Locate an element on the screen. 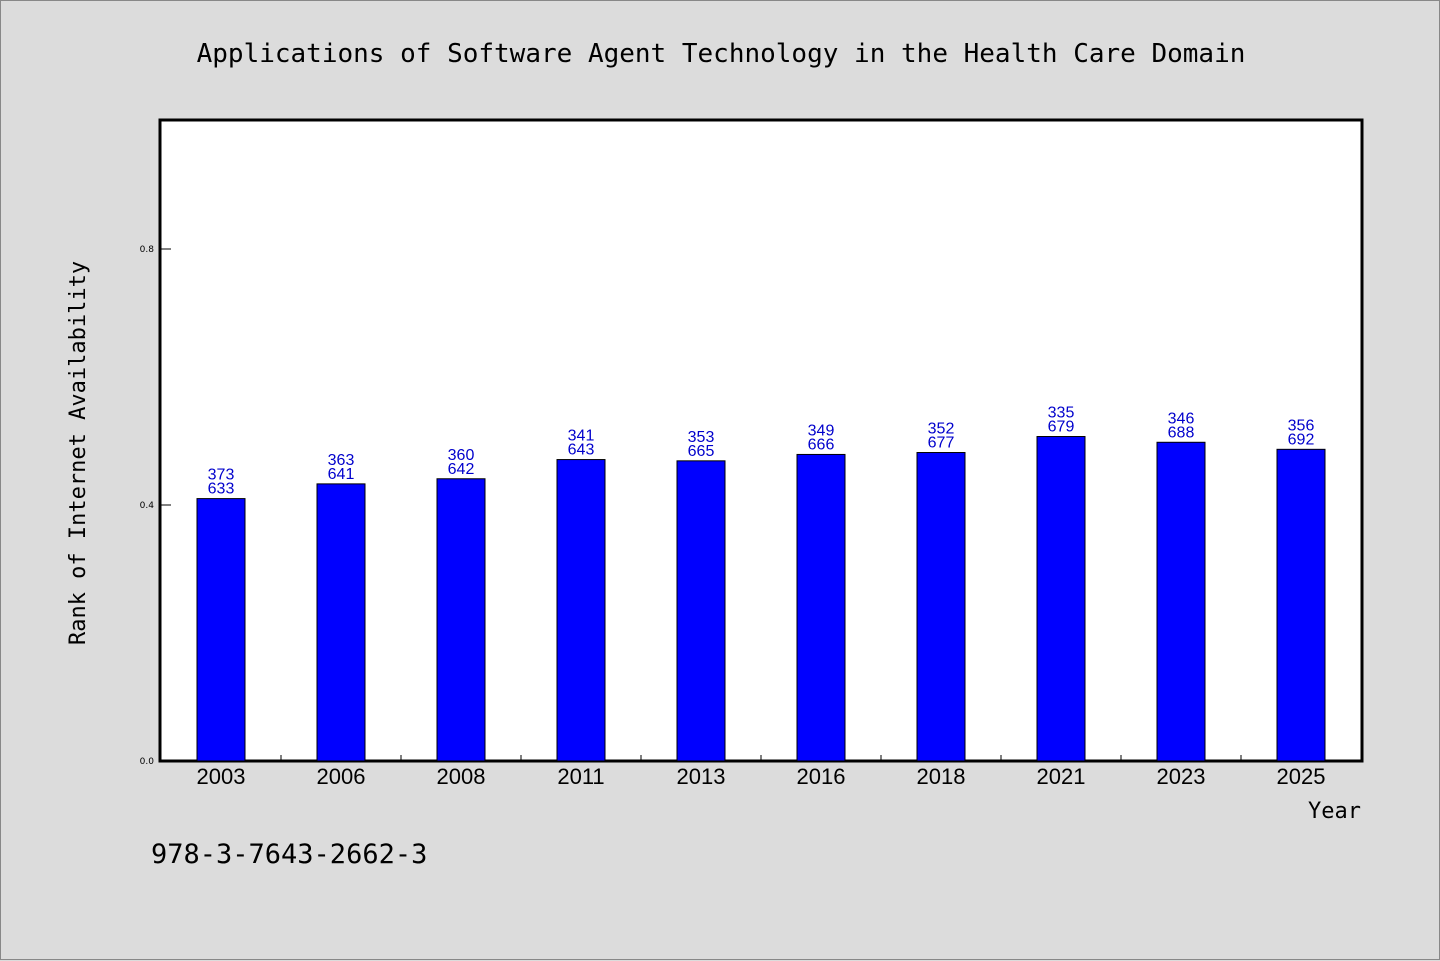 The image size is (1440, 961). x-tick-label: 2018 is located at coordinates (941, 776).